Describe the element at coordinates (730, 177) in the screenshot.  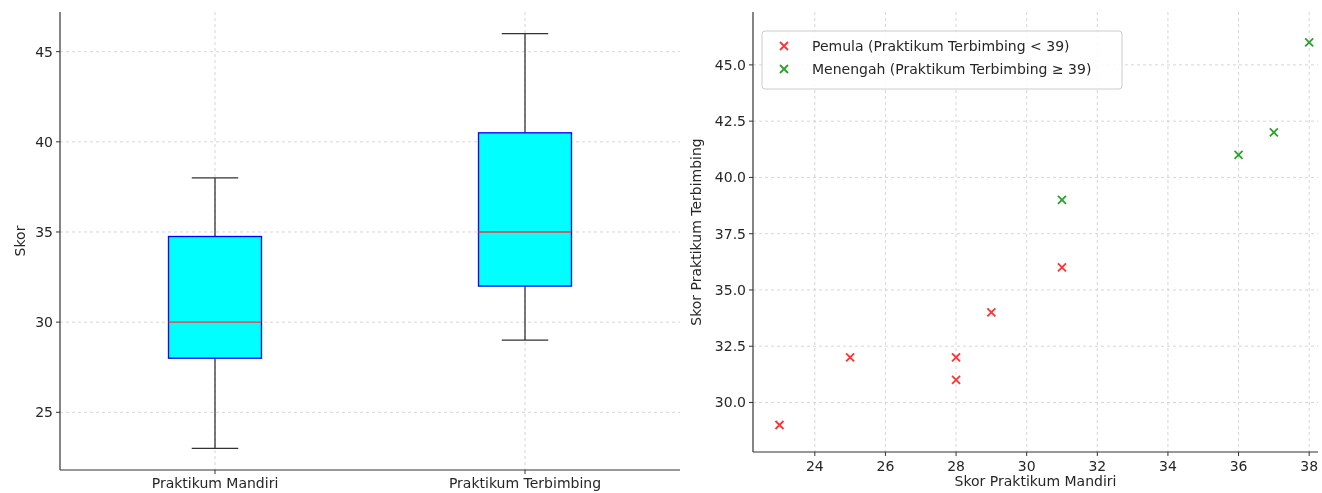
I see `y-tick-label: 40.0` at that location.